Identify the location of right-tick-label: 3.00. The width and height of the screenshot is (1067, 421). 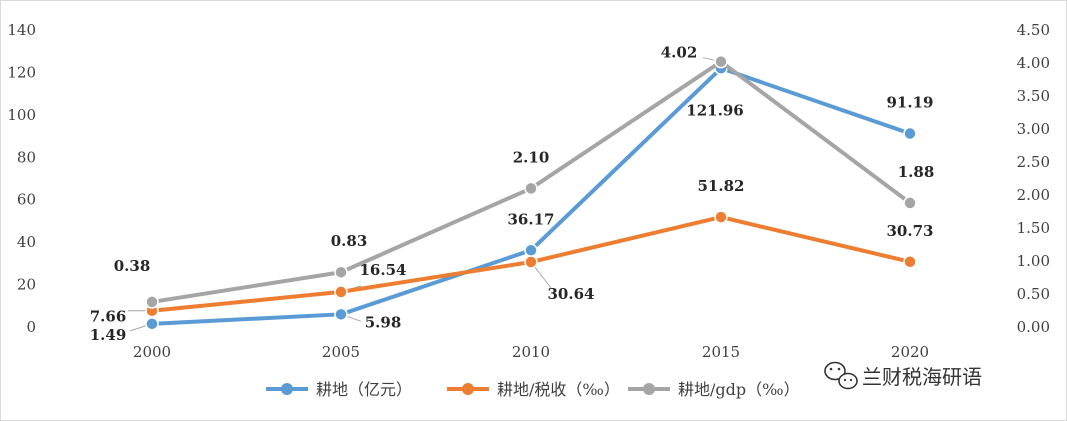
(1033, 129).